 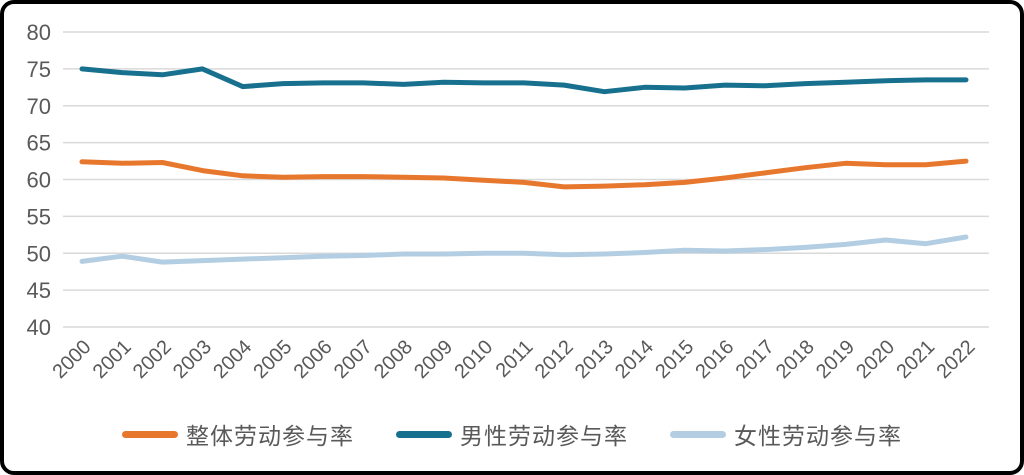 I want to click on x-tick-label: 2009, so click(x=433, y=359).